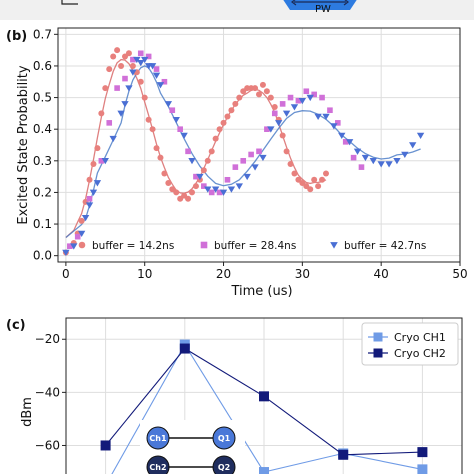  What do you see at coordinates (224, 467) in the screenshot?
I see `node-label-q2: Q2` at bounding box center [224, 467].